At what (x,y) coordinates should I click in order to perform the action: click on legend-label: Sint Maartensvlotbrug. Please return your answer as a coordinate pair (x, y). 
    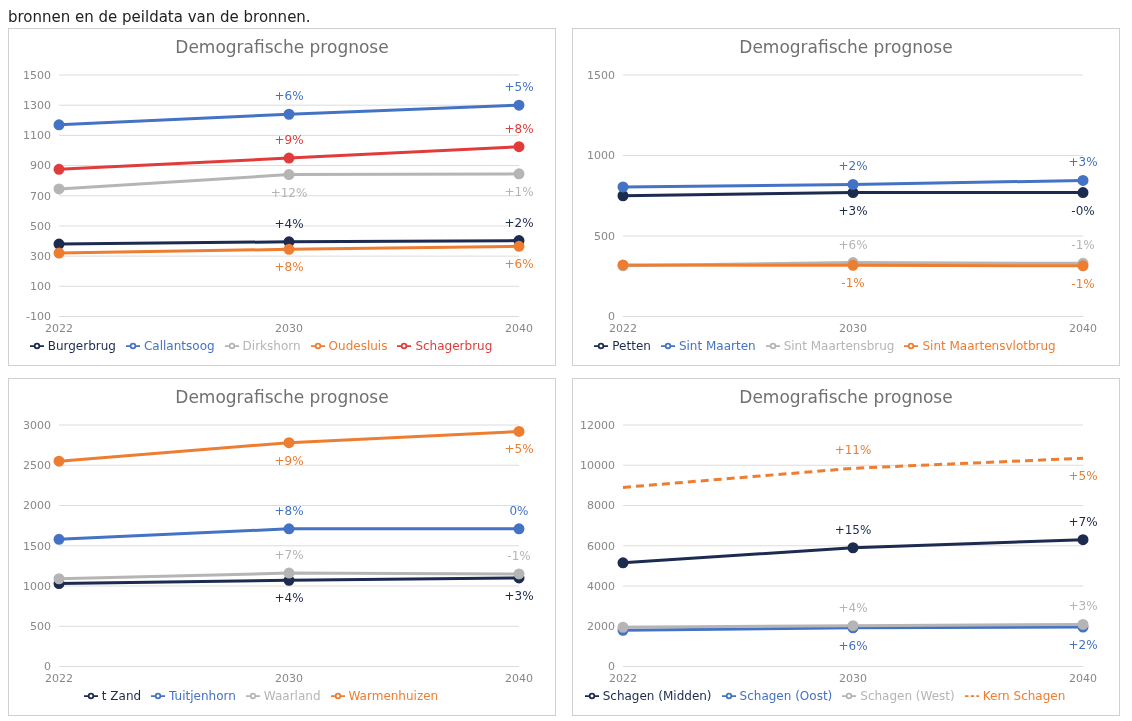
    Looking at the image, I should click on (989, 345).